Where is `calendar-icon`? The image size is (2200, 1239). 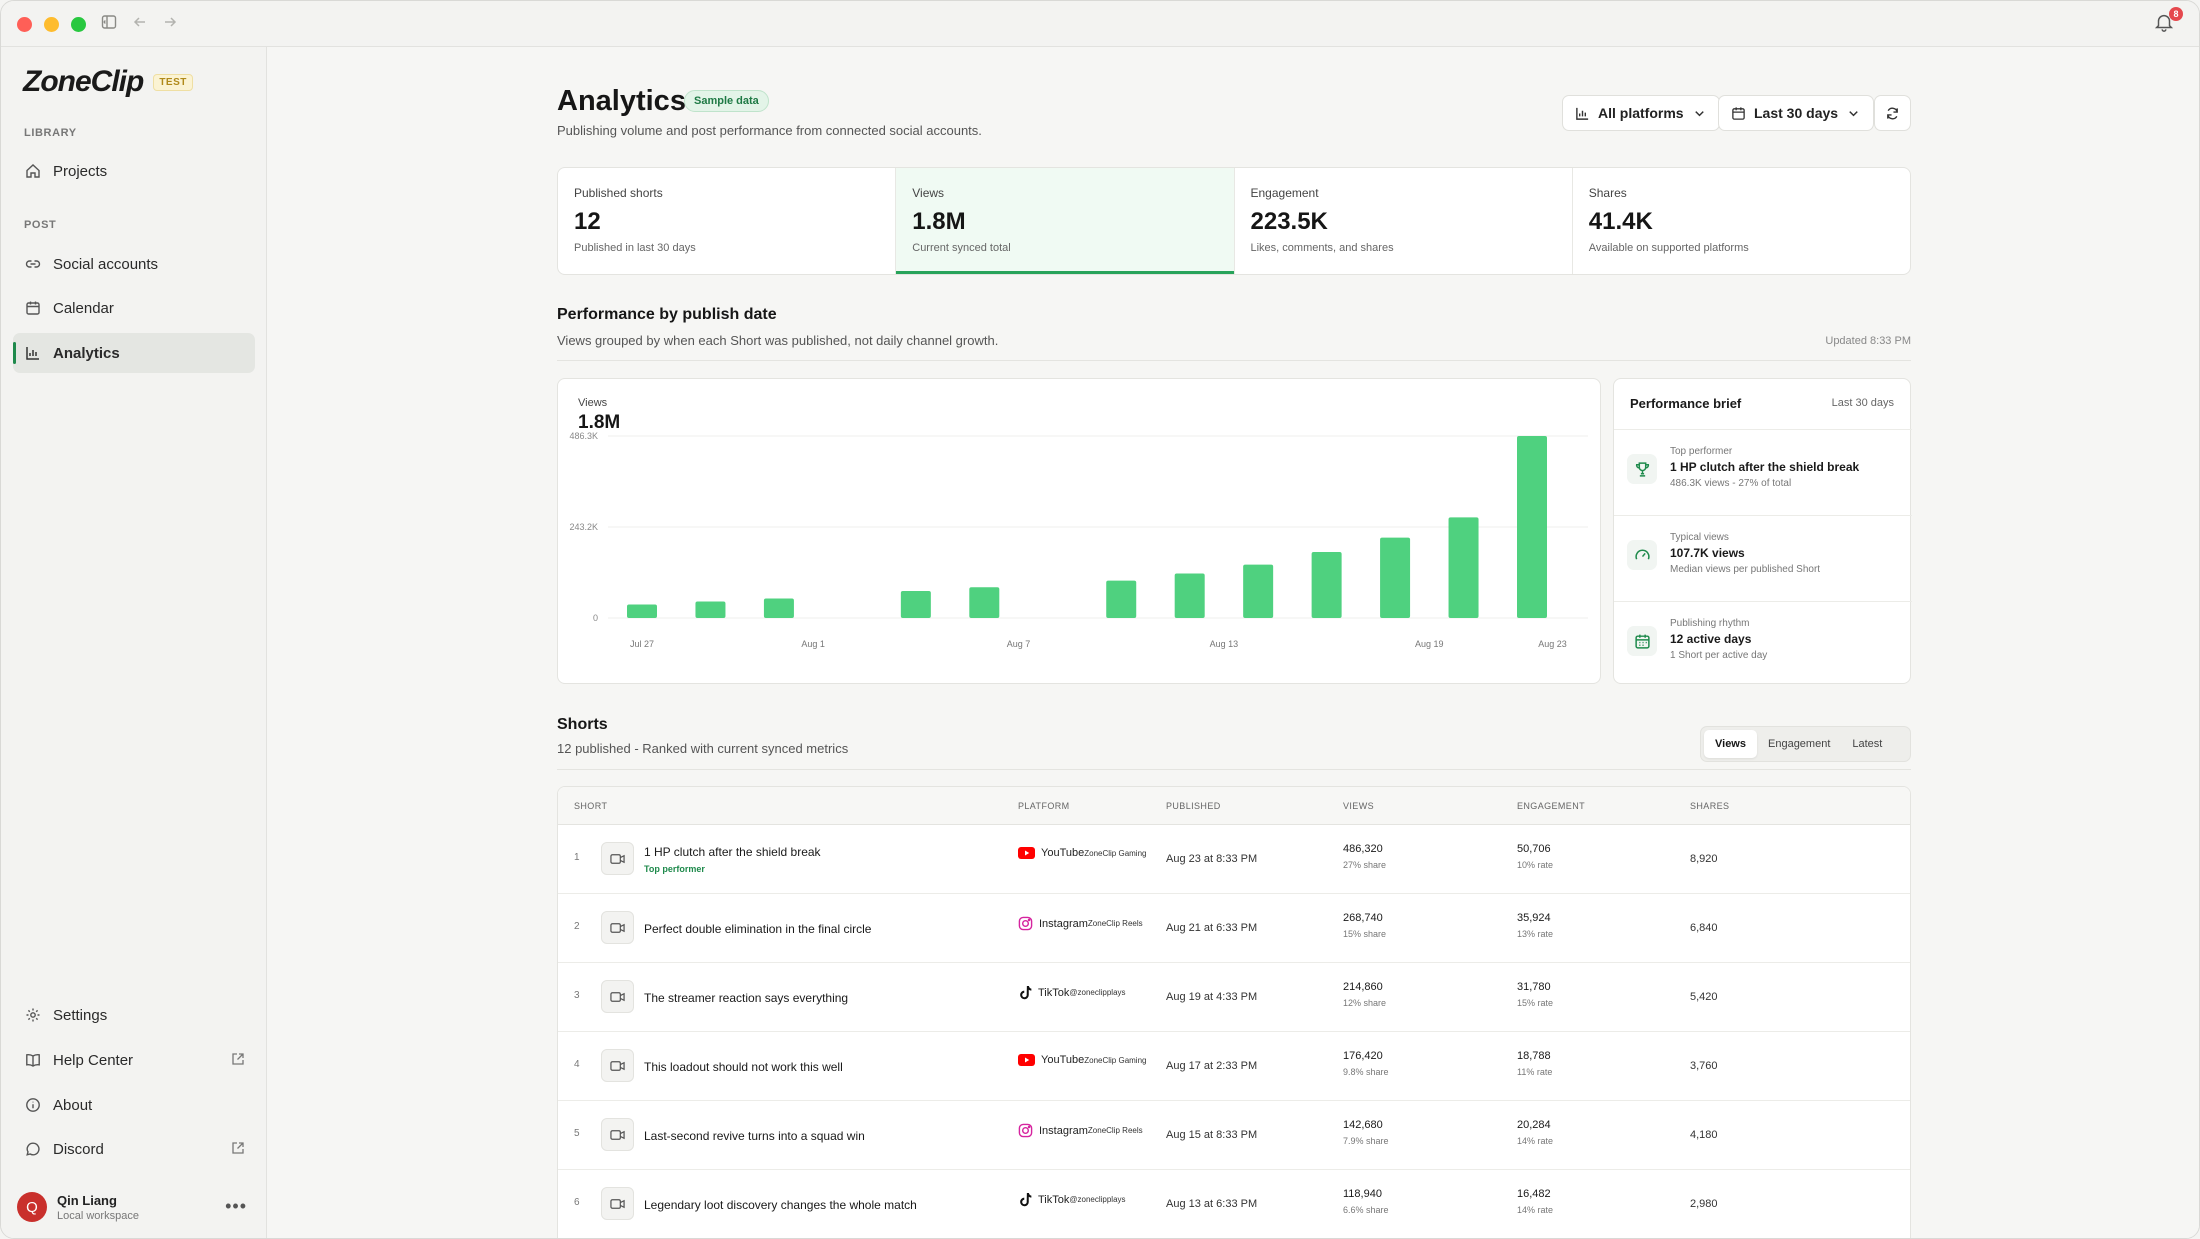 calendar-icon is located at coordinates (33, 308).